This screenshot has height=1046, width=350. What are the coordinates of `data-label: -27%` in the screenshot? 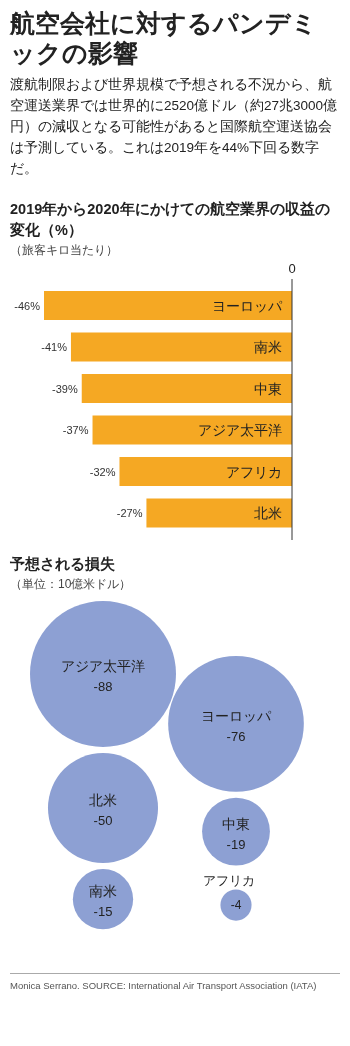 It's located at (129, 513).